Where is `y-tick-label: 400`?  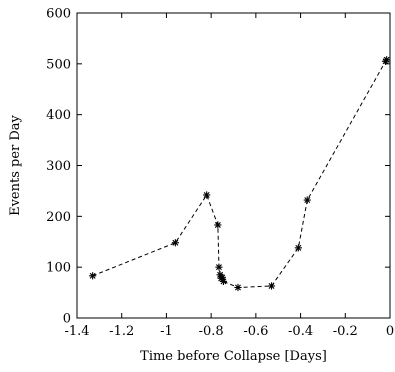 y-tick-label: 400 is located at coordinates (58, 115).